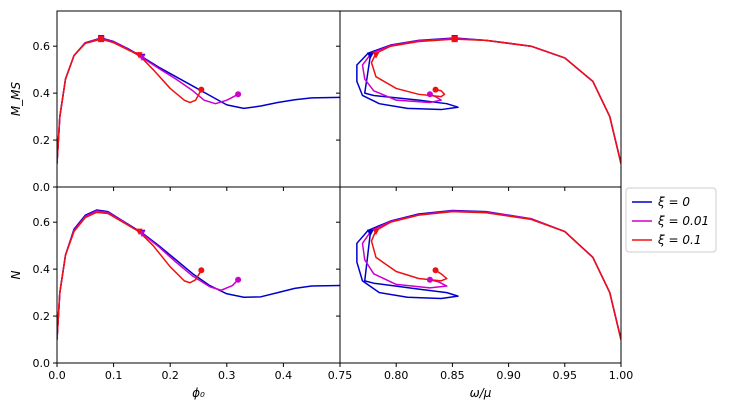  I want to click on x-tick-label: 0.90, so click(508, 375).